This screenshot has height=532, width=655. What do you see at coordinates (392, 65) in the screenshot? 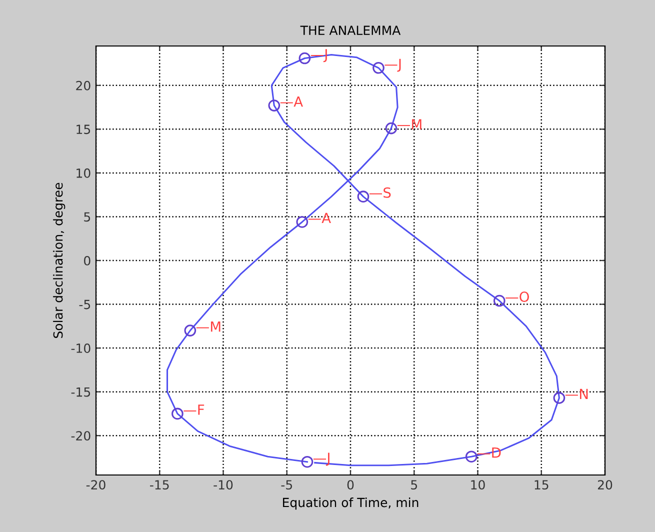
I see `annotation: —J` at bounding box center [392, 65].